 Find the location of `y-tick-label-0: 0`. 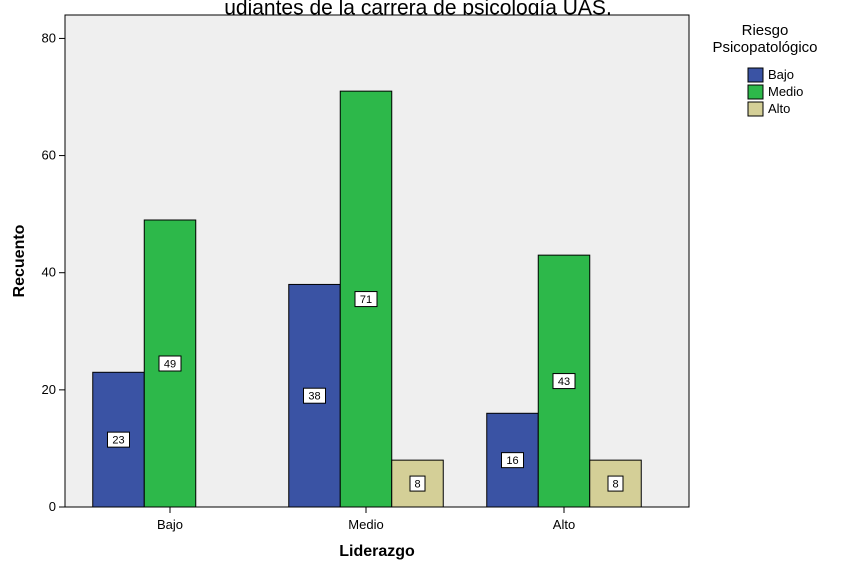

y-tick-label-0: 0 is located at coordinates (52, 506).